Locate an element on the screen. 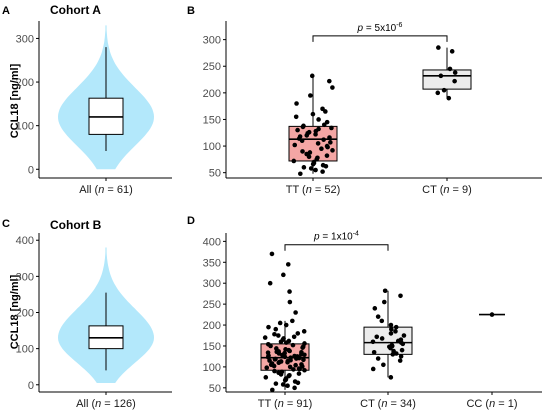 The width and height of the screenshot is (550, 411). p-value-annotation: p = 1x10-4 is located at coordinates (336, 237).